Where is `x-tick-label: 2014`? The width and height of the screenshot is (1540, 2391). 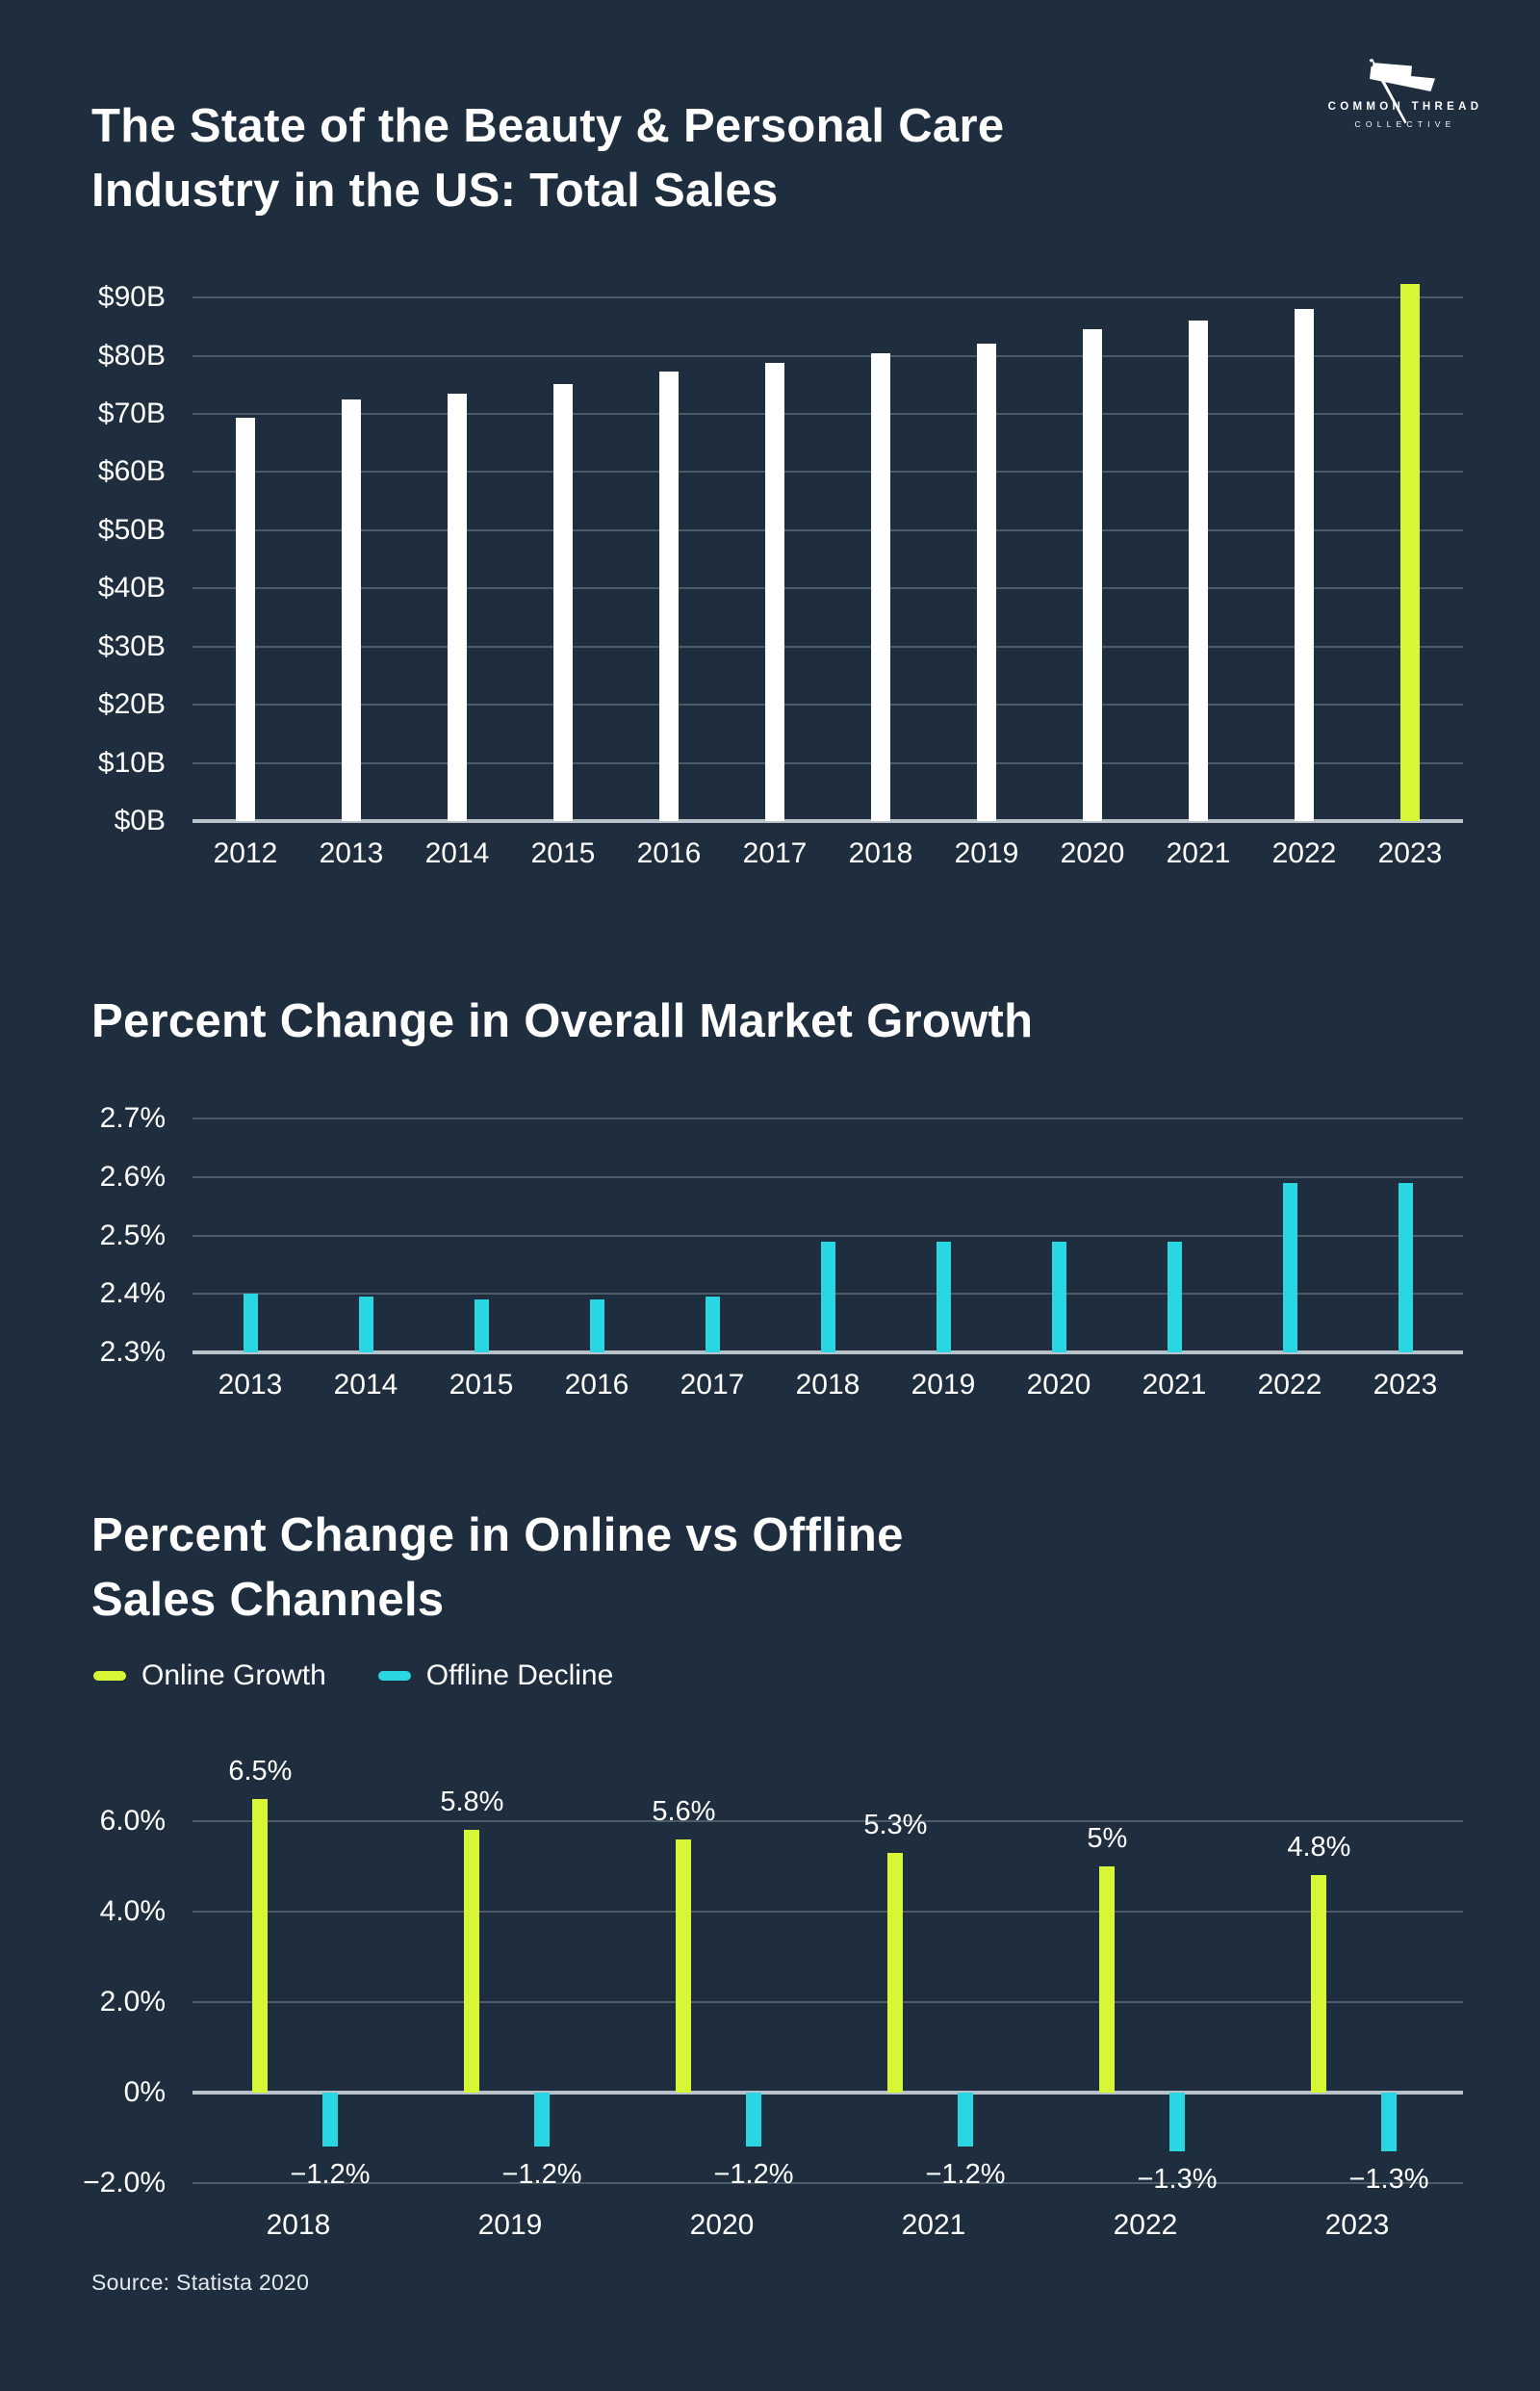
x-tick-label: 2014 is located at coordinates (365, 1385).